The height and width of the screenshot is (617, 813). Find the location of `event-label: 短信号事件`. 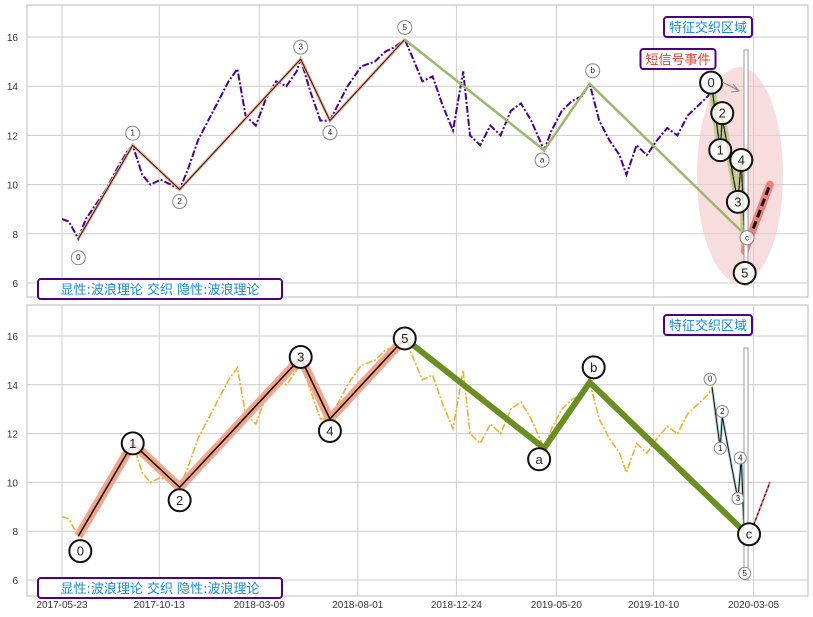

event-label: 短信号事件 is located at coordinates (677, 60).